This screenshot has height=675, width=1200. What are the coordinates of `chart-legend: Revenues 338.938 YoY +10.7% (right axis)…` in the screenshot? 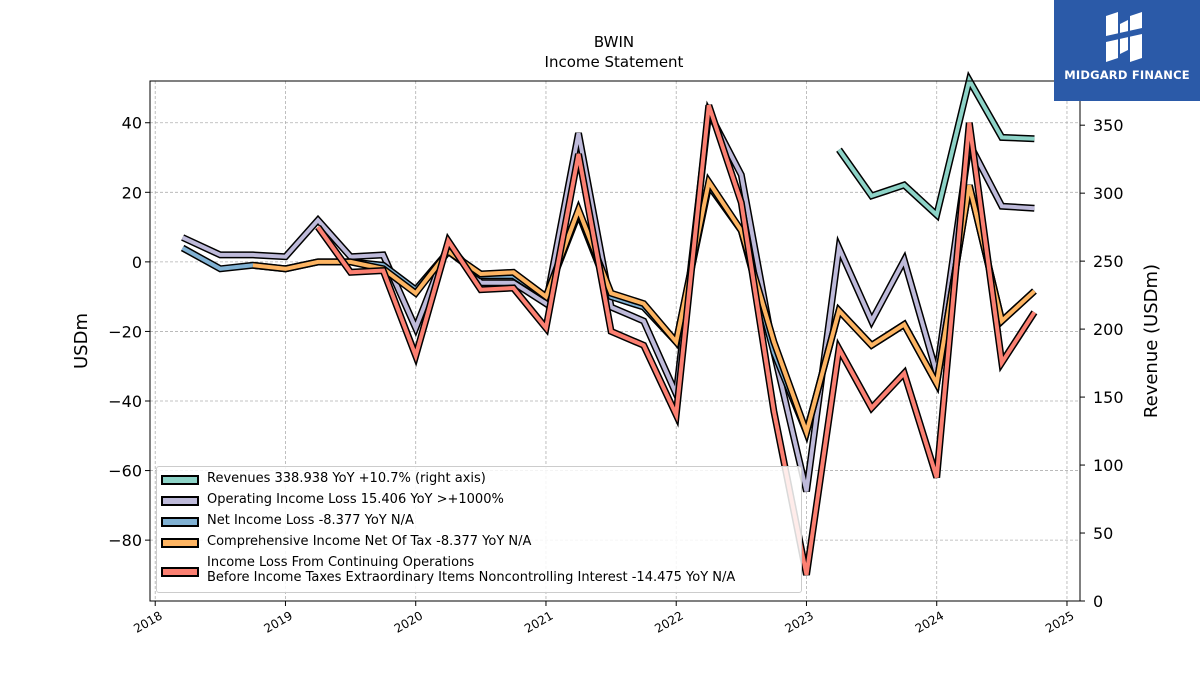 It's located at (479, 529).